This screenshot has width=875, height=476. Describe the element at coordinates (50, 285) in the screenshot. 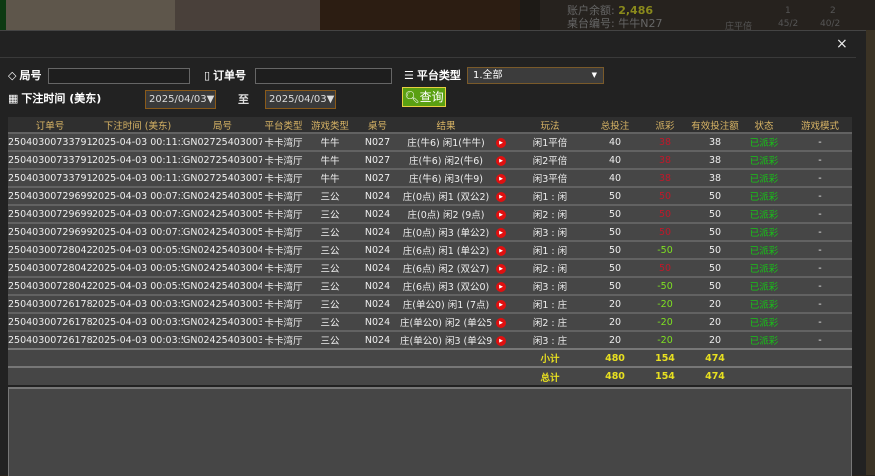

I see `order-id-cell: 250403007280421` at that location.